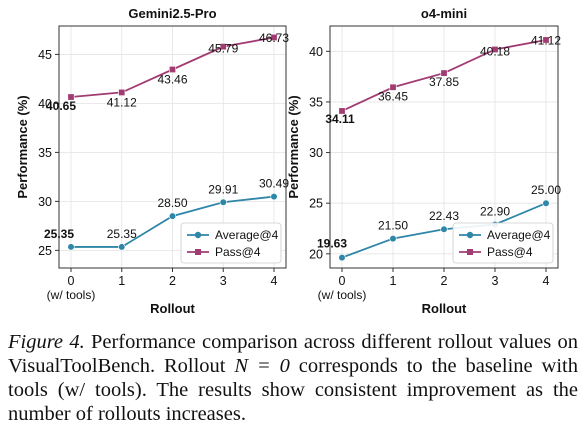 The image size is (585, 431). I want to click on data-label: 22.90, so click(495, 211).